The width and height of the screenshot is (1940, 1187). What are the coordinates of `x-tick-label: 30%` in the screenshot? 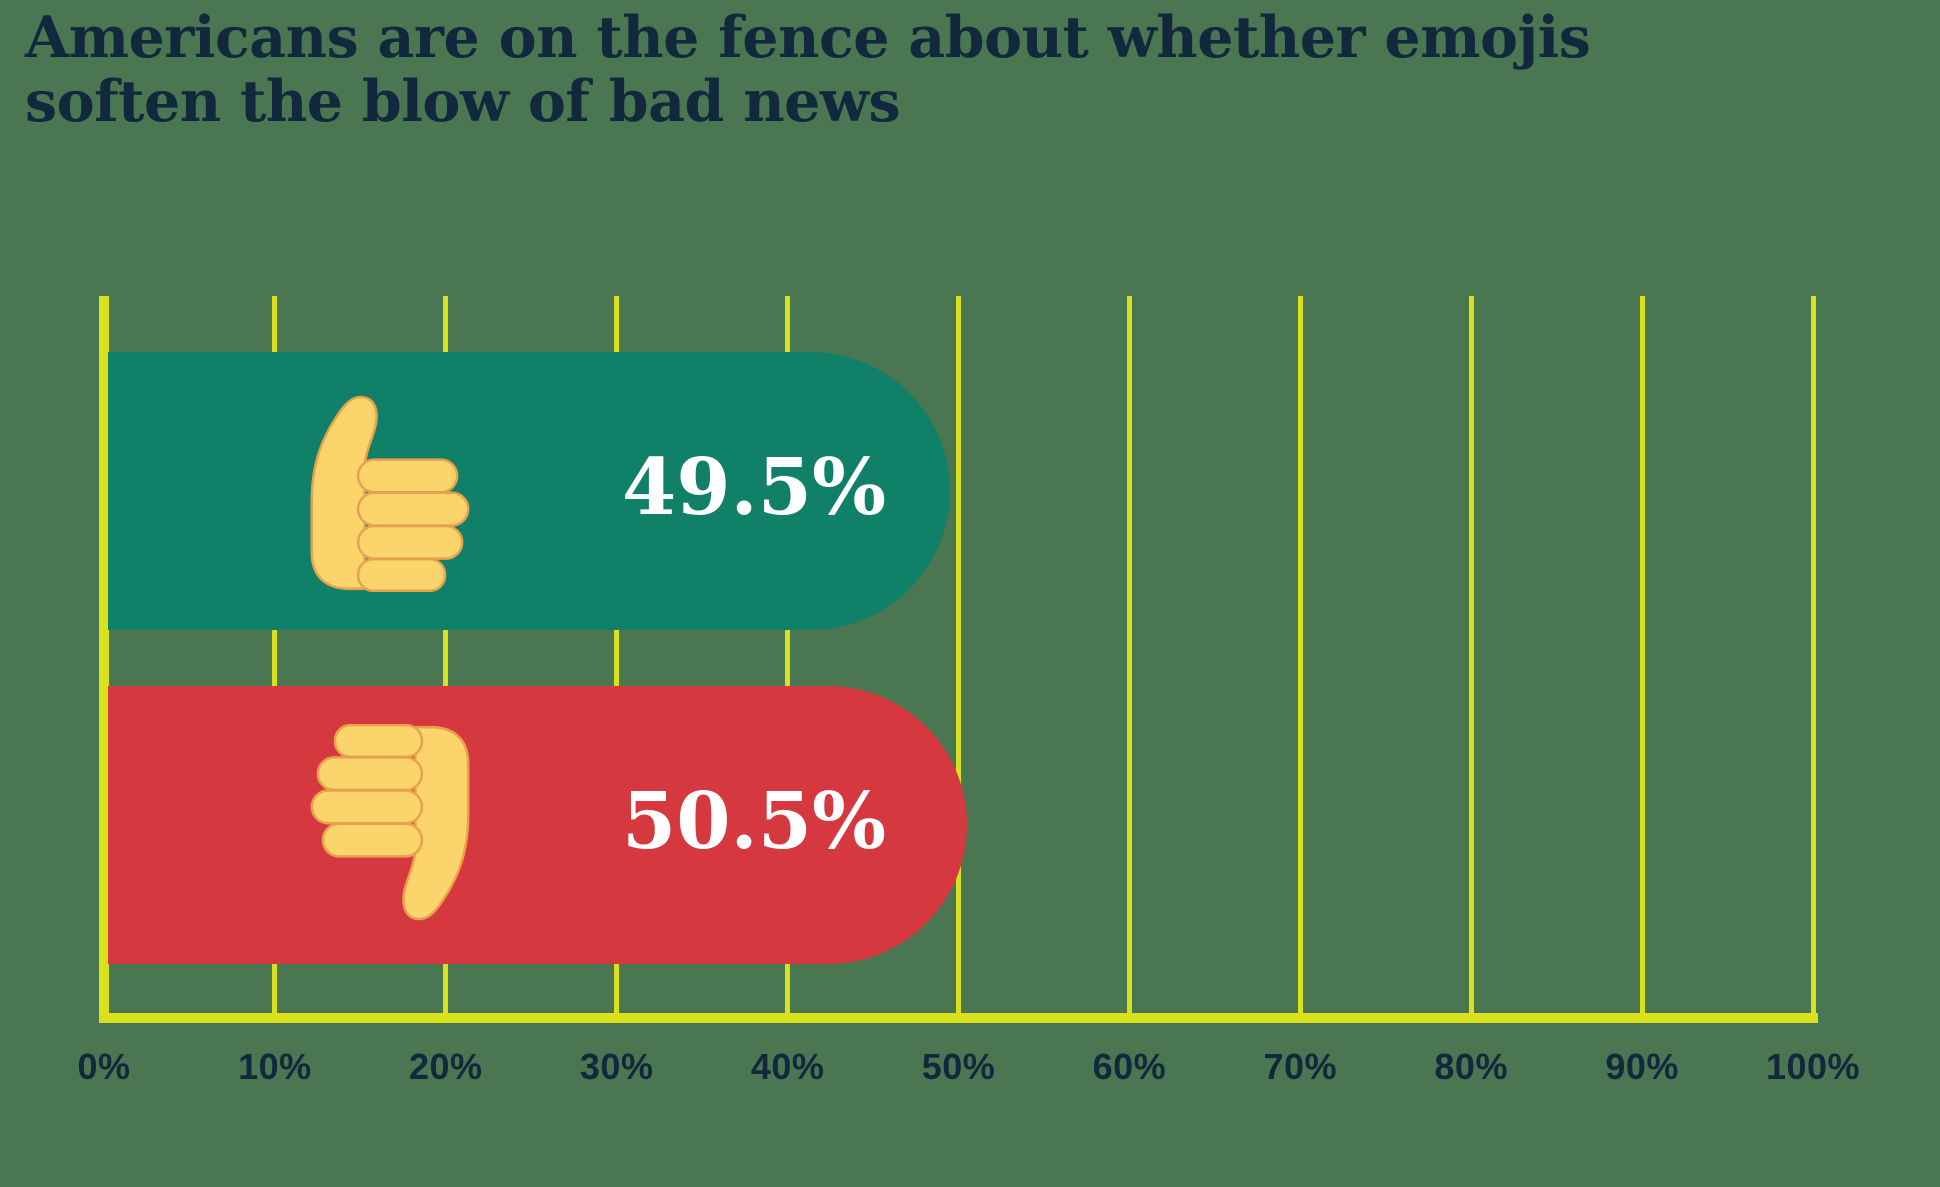 It's located at (616, 1066).